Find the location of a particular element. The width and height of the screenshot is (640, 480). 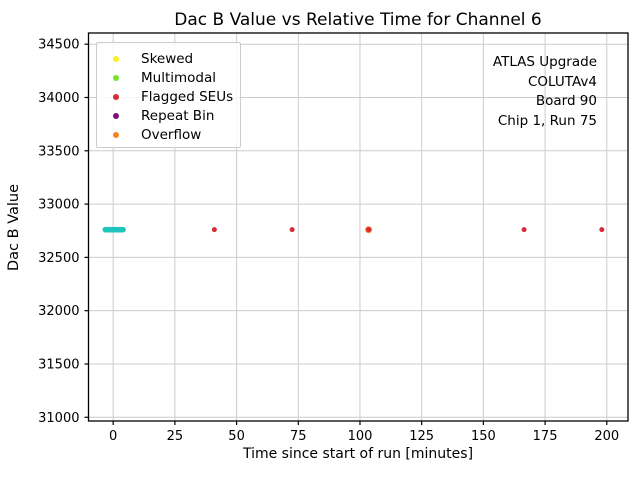

x-tick-label: 150 is located at coordinates (483, 436).